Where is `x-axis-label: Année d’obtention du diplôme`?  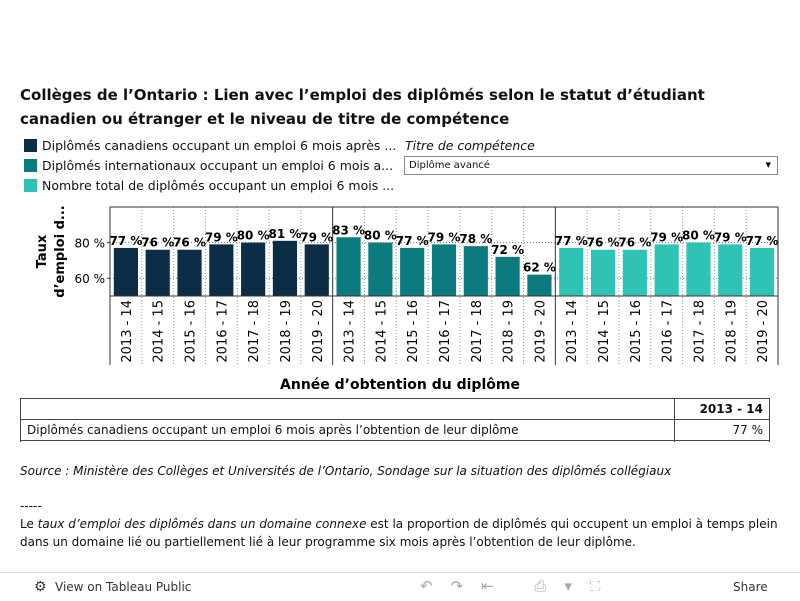
x-axis-label: Année d’obtention du diplôme is located at coordinates (400, 385).